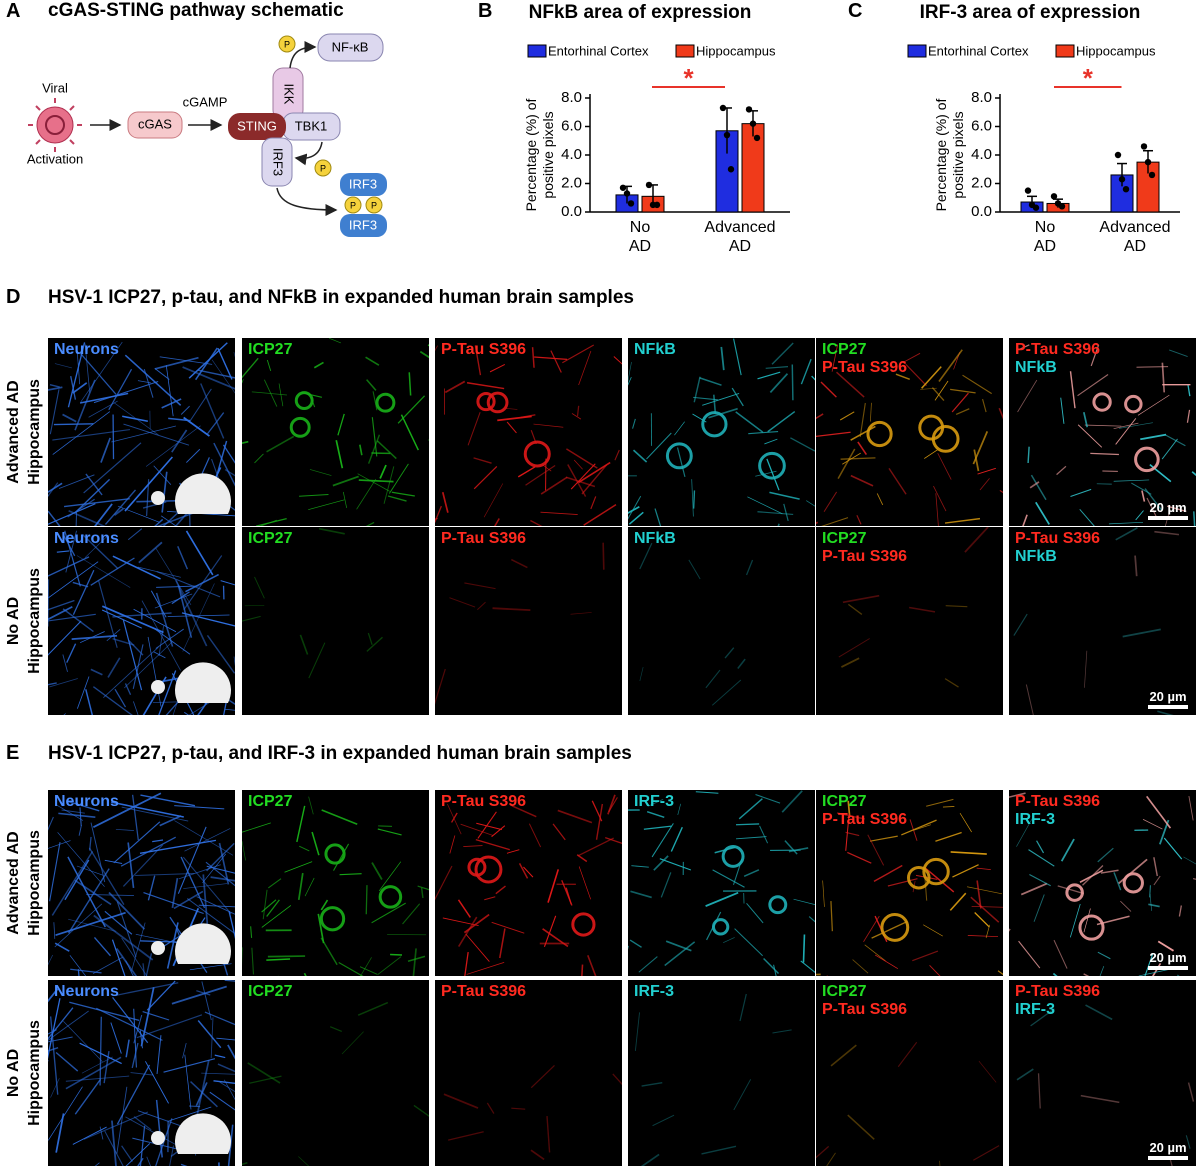 The image size is (1200, 1170). Describe the element at coordinates (277, 162) in the screenshot. I see `node` at that location.